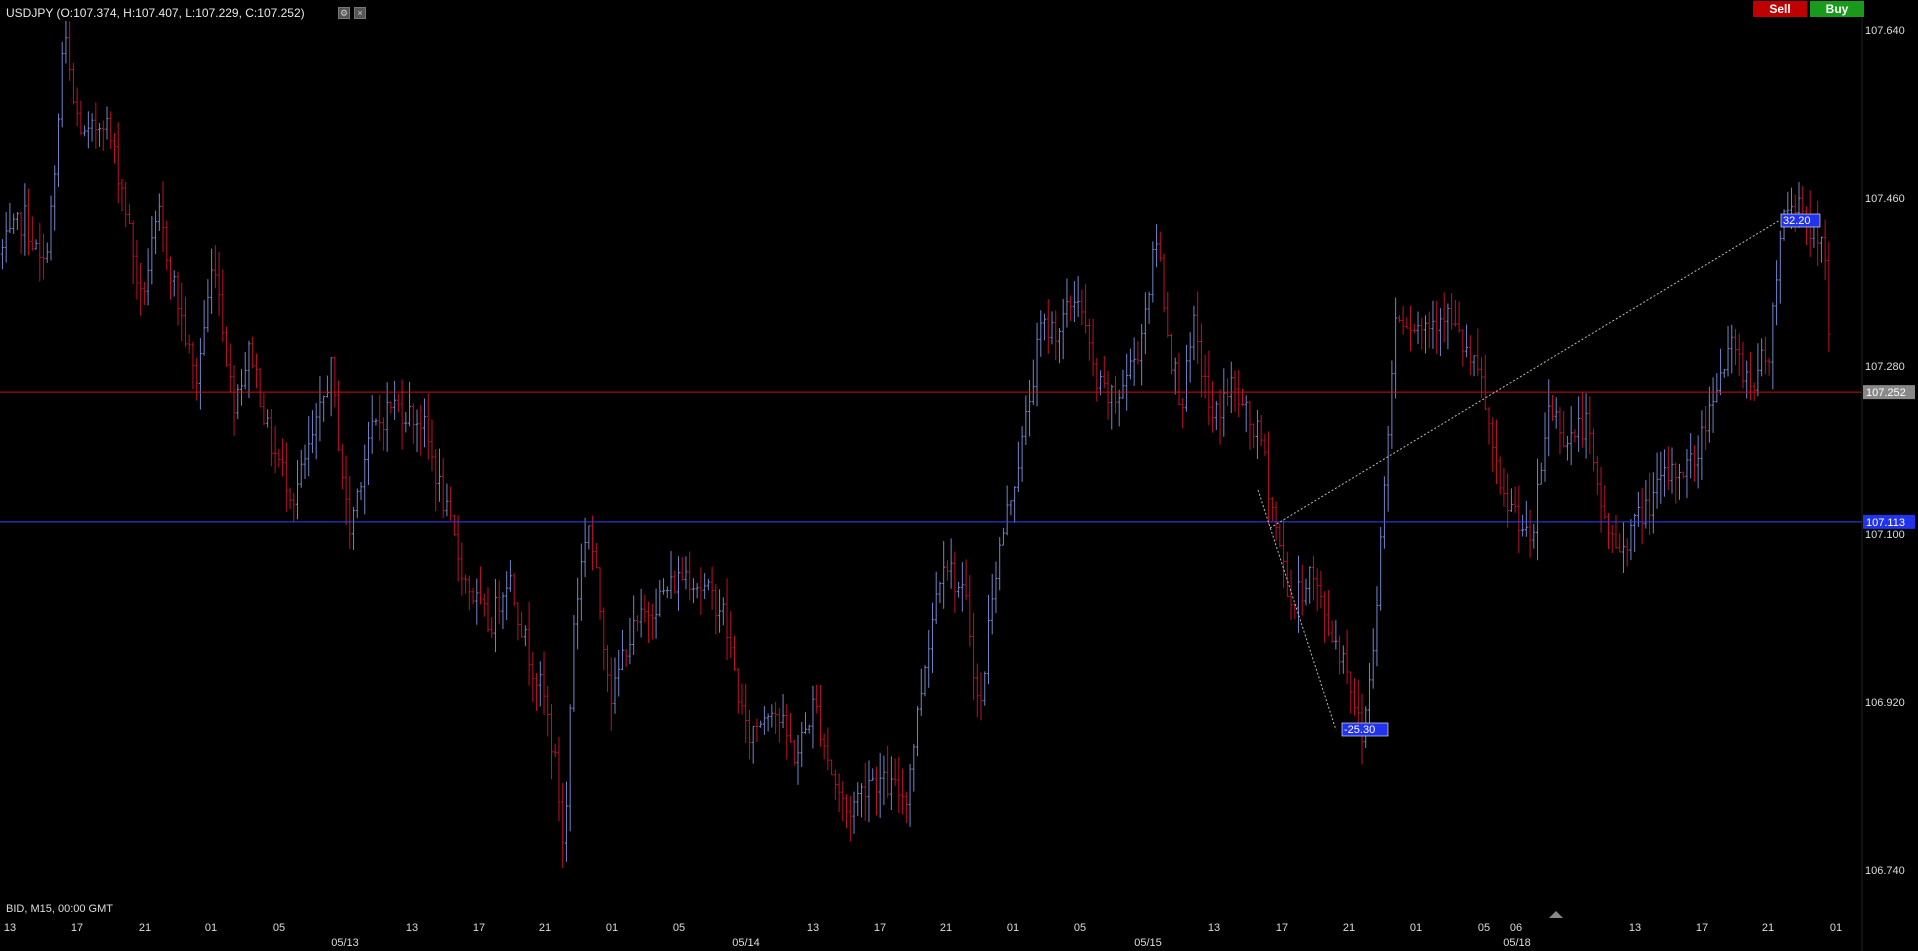 The image size is (1918, 951). Describe the element at coordinates (1556, 914) in the screenshot. I see `scroll-marker-icon` at that location.